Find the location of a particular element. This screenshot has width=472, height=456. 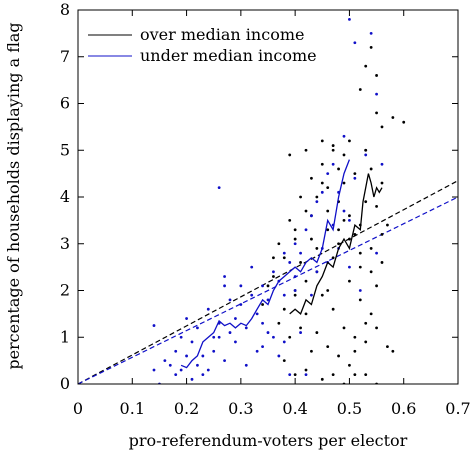

x-tick-label: 0.1 is located at coordinates (132, 408).